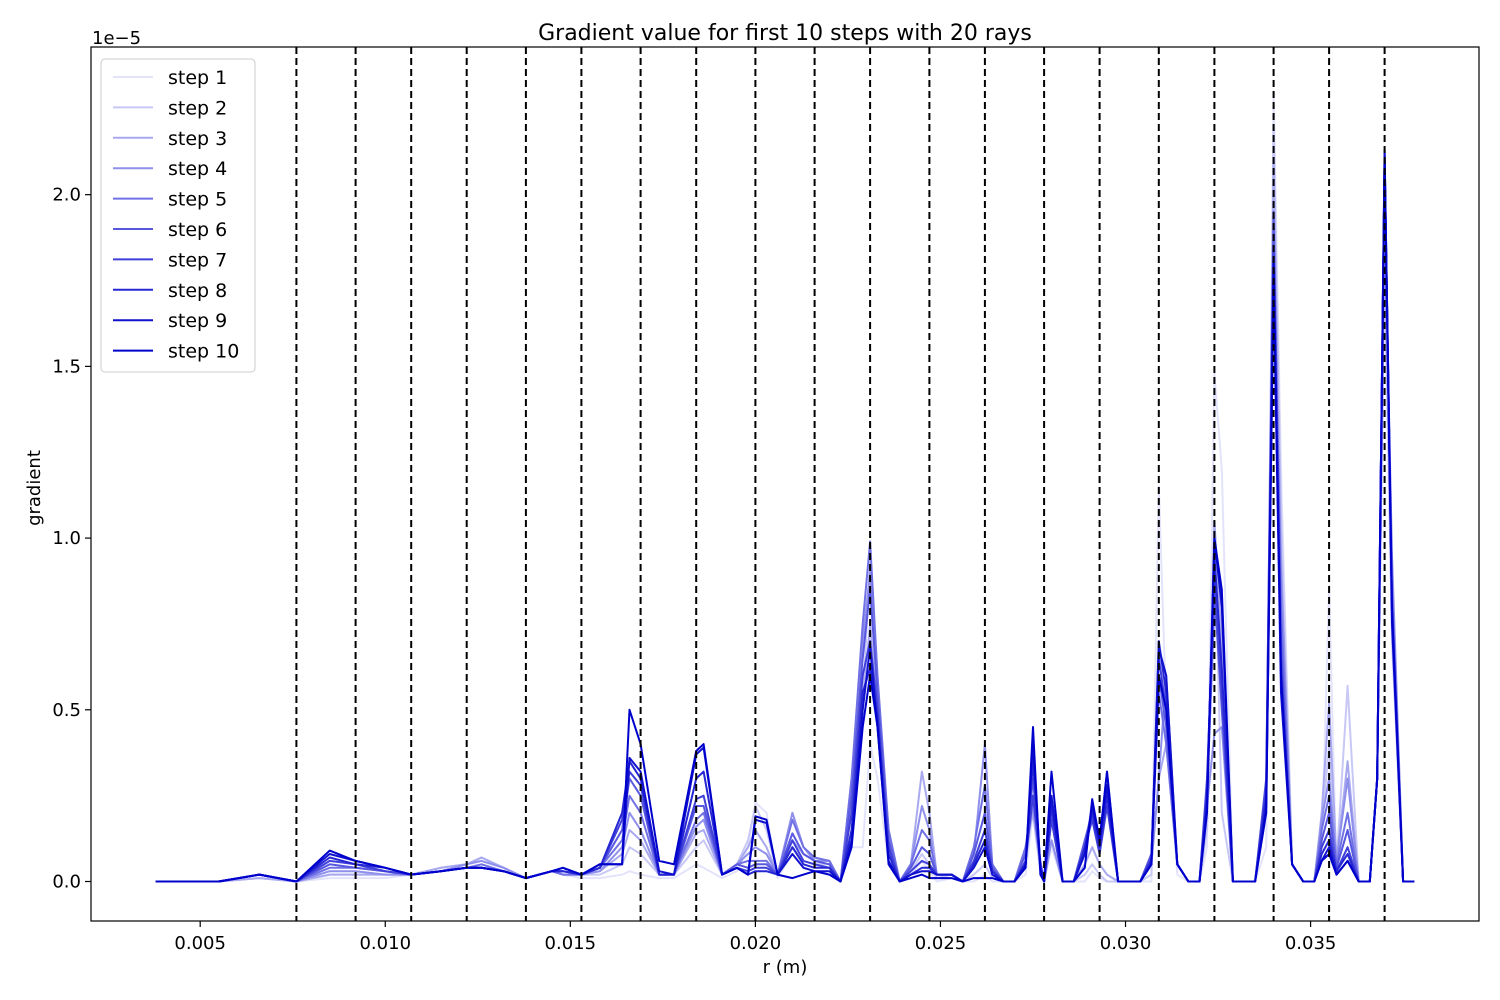 This screenshot has height=1000, width=1500. I want to click on legend-label-7: step 7, so click(197, 260).